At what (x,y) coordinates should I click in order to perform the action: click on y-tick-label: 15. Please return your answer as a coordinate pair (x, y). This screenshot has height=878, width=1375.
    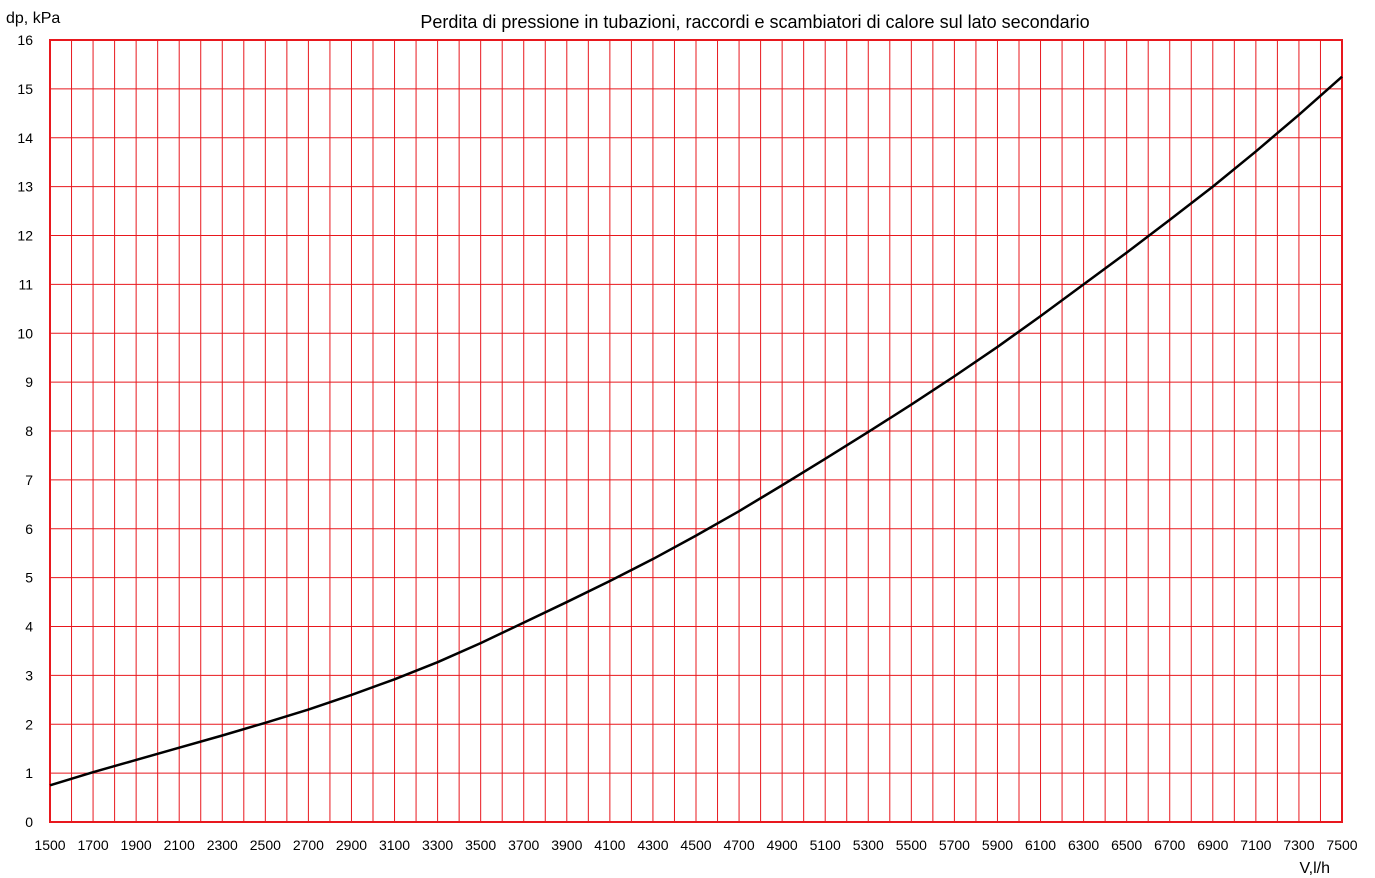
    Looking at the image, I should click on (25, 89).